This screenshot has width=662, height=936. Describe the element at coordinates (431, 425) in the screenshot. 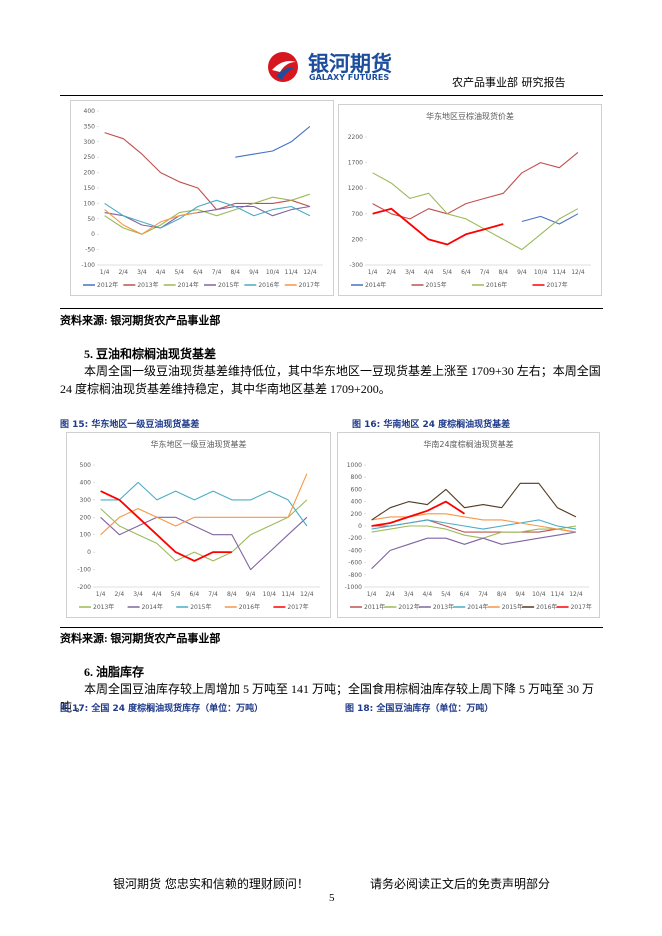

I see `figure-caption: 图 16: 华南地区 24 度棕榈油现货基差` at that location.